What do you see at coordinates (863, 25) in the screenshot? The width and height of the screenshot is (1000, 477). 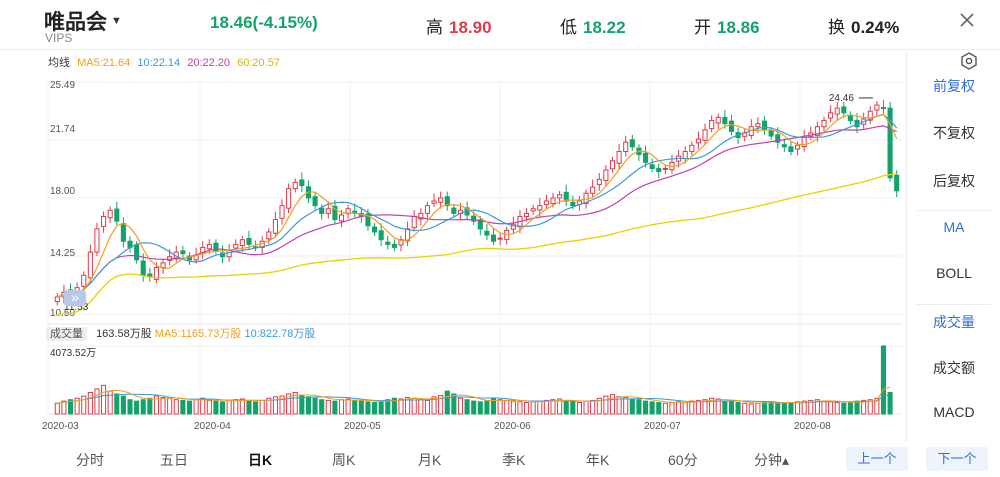 I see `turnover-stat: 换 0.24%` at bounding box center [863, 25].